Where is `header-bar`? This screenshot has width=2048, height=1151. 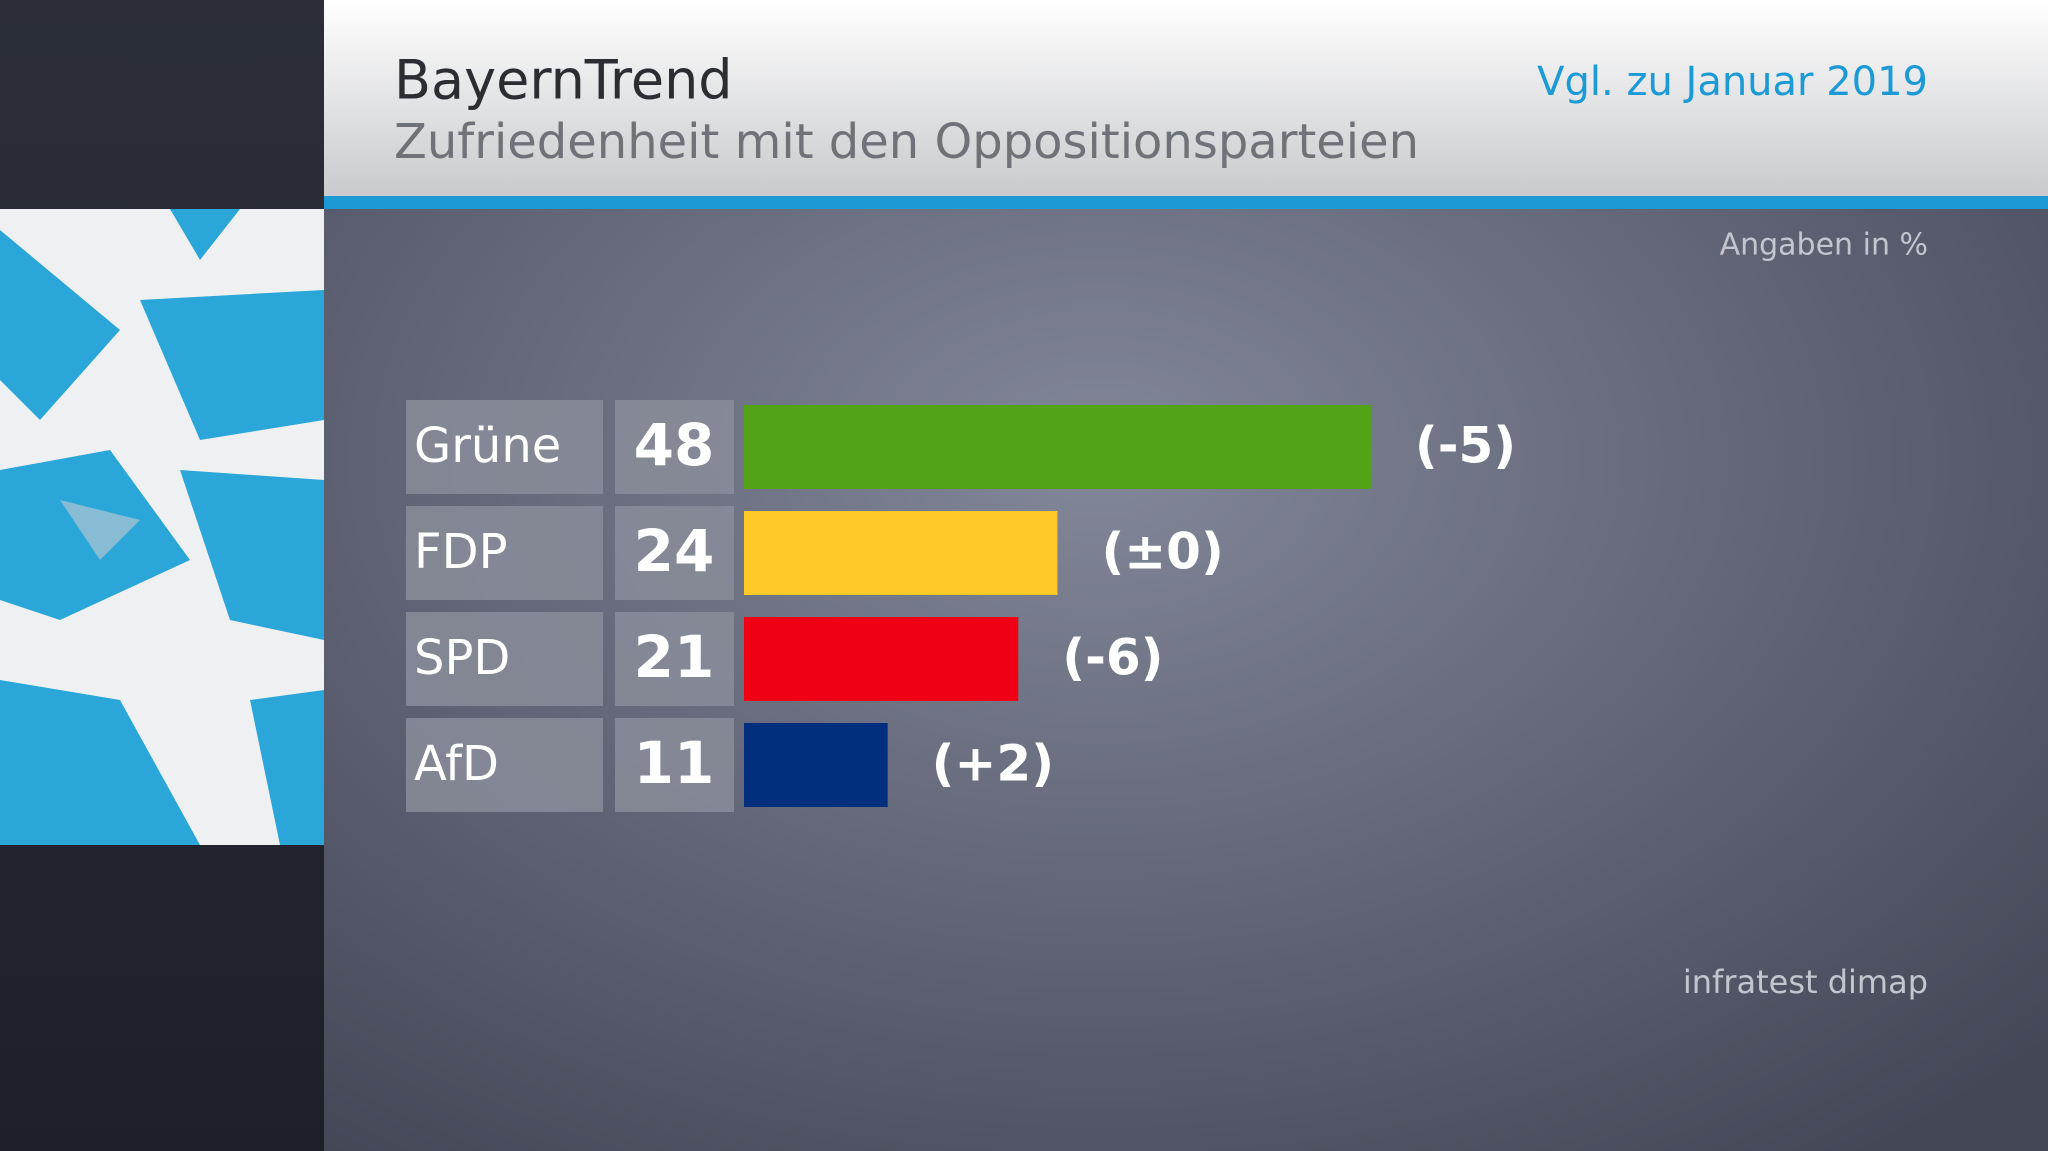 header-bar is located at coordinates (1186, 98).